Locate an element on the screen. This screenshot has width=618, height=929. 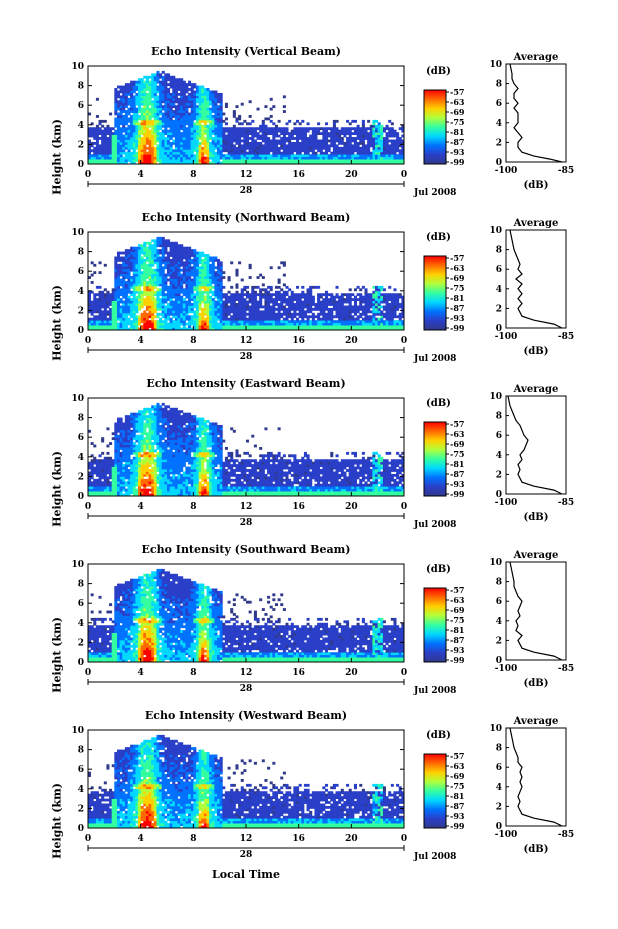
x-tick-label: 12 is located at coordinates (246, 175).